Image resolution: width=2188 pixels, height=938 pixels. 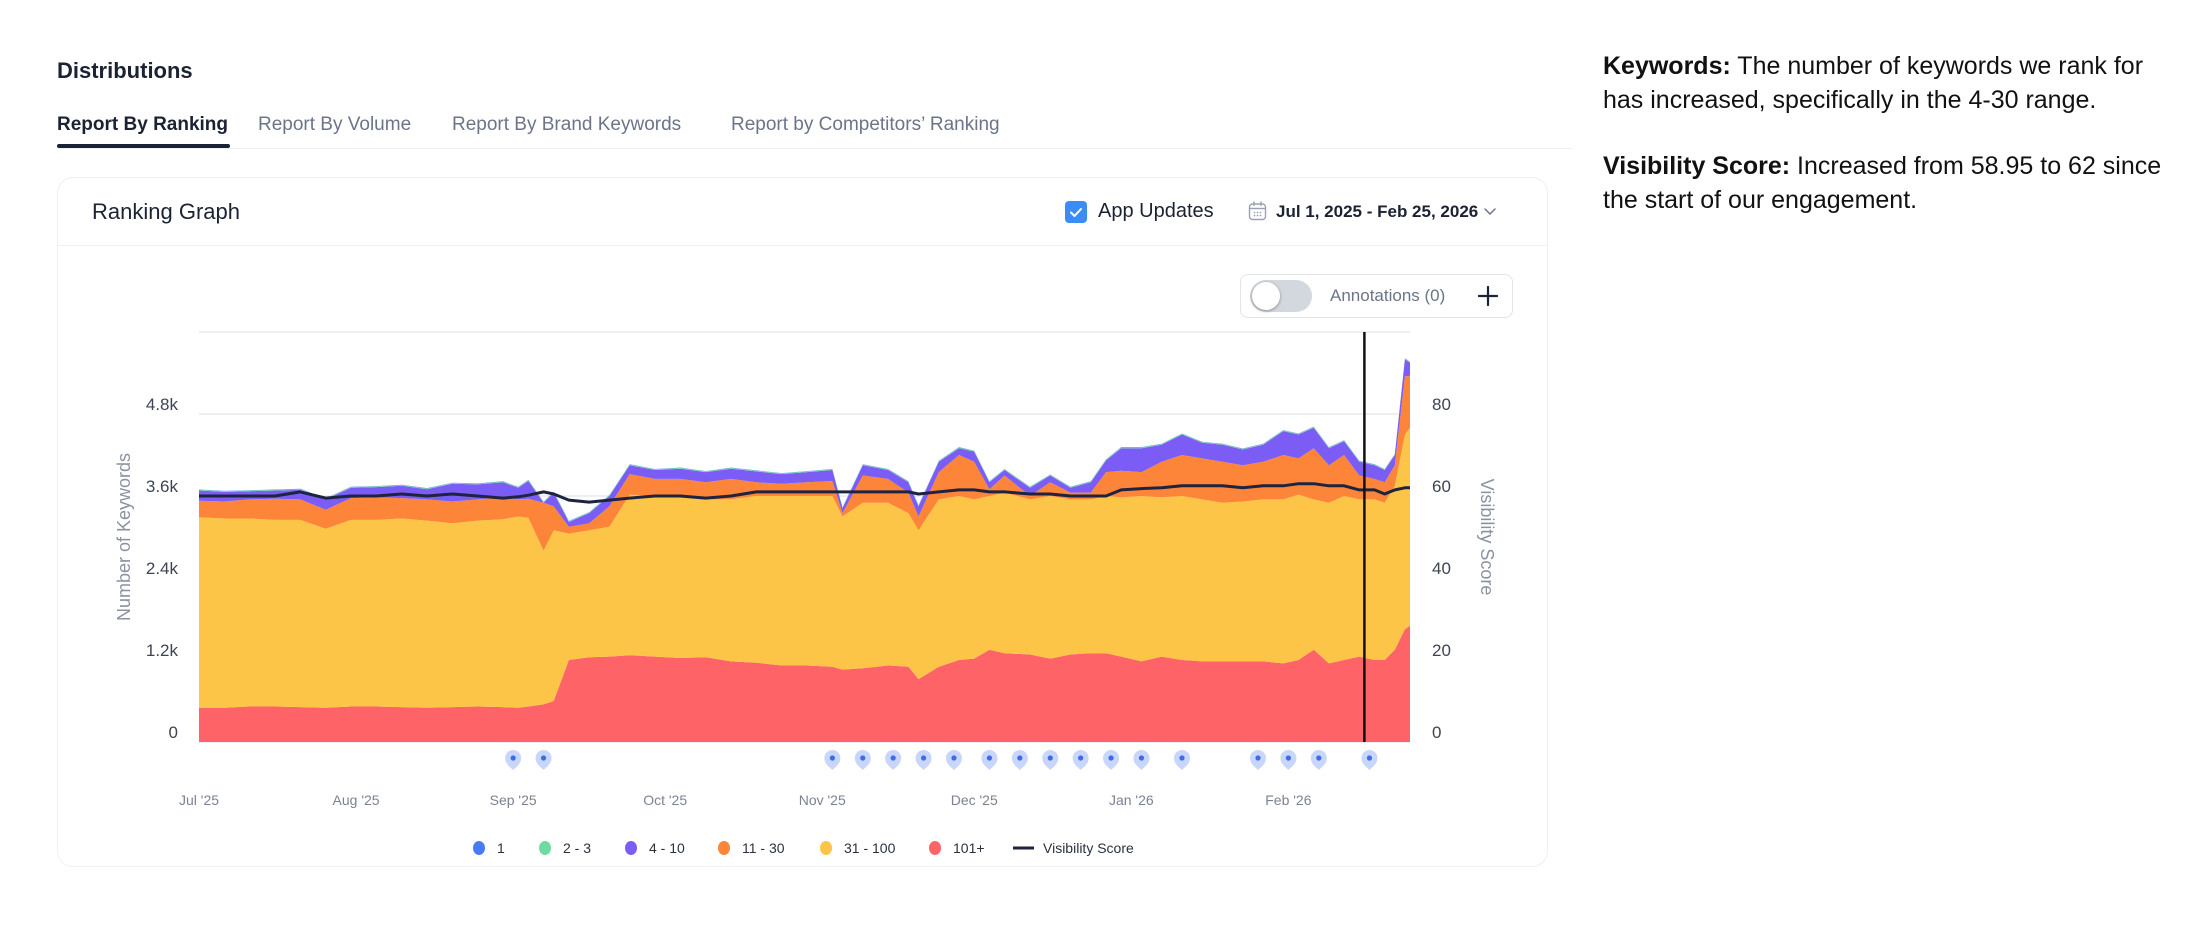 I want to click on x-tick-label: Jan '26, so click(x=1131, y=800).